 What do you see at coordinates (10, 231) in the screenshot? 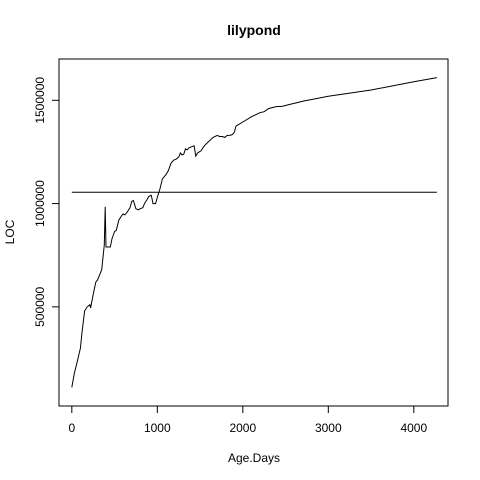
I see `y-axis-label: LOC` at bounding box center [10, 231].